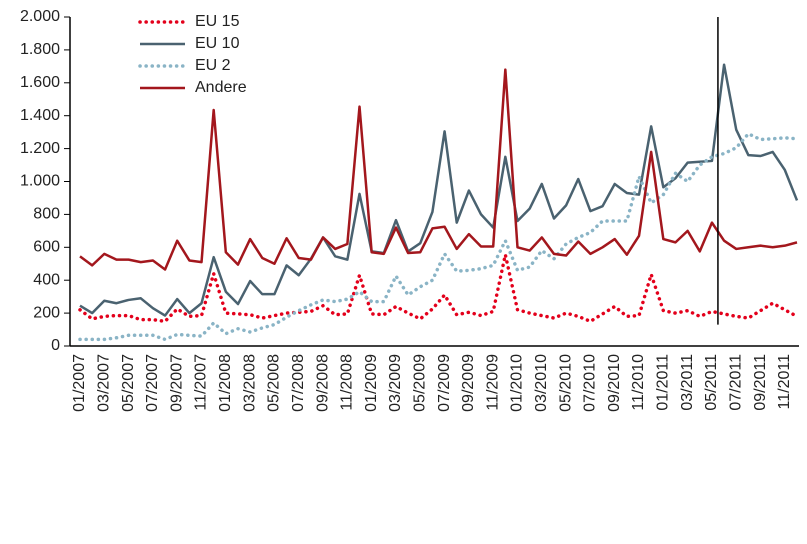 The width and height of the screenshot is (807, 544). I want to click on legend-label: Andere, so click(221, 87).